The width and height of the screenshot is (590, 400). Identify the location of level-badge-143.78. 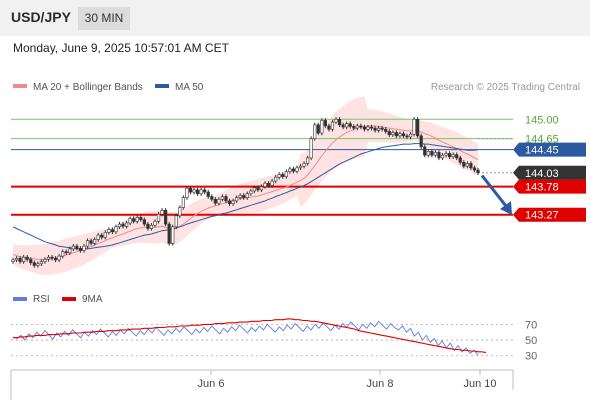
(549, 186).